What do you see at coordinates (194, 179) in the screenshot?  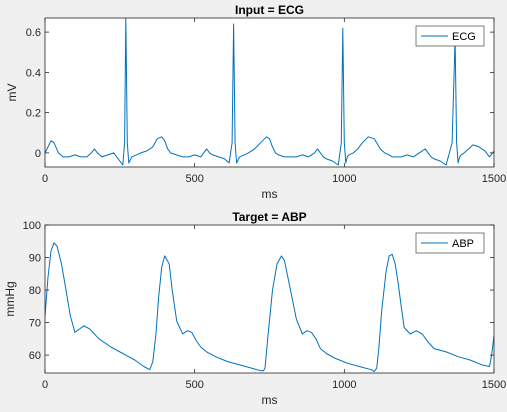 I see `ecg-x-tick-label: 500` at bounding box center [194, 179].